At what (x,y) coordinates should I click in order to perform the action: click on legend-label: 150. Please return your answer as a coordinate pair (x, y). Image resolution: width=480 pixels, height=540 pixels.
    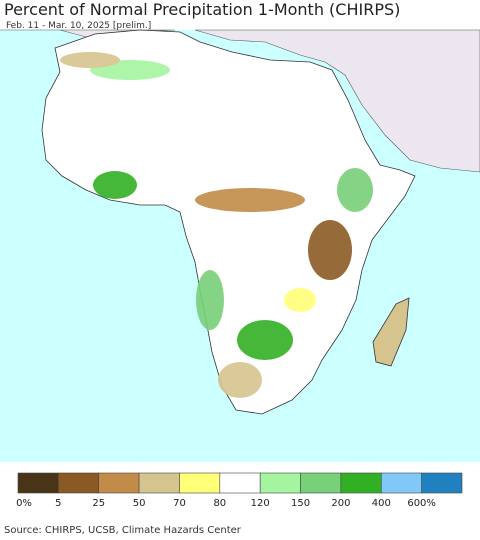
    Looking at the image, I should click on (300, 503).